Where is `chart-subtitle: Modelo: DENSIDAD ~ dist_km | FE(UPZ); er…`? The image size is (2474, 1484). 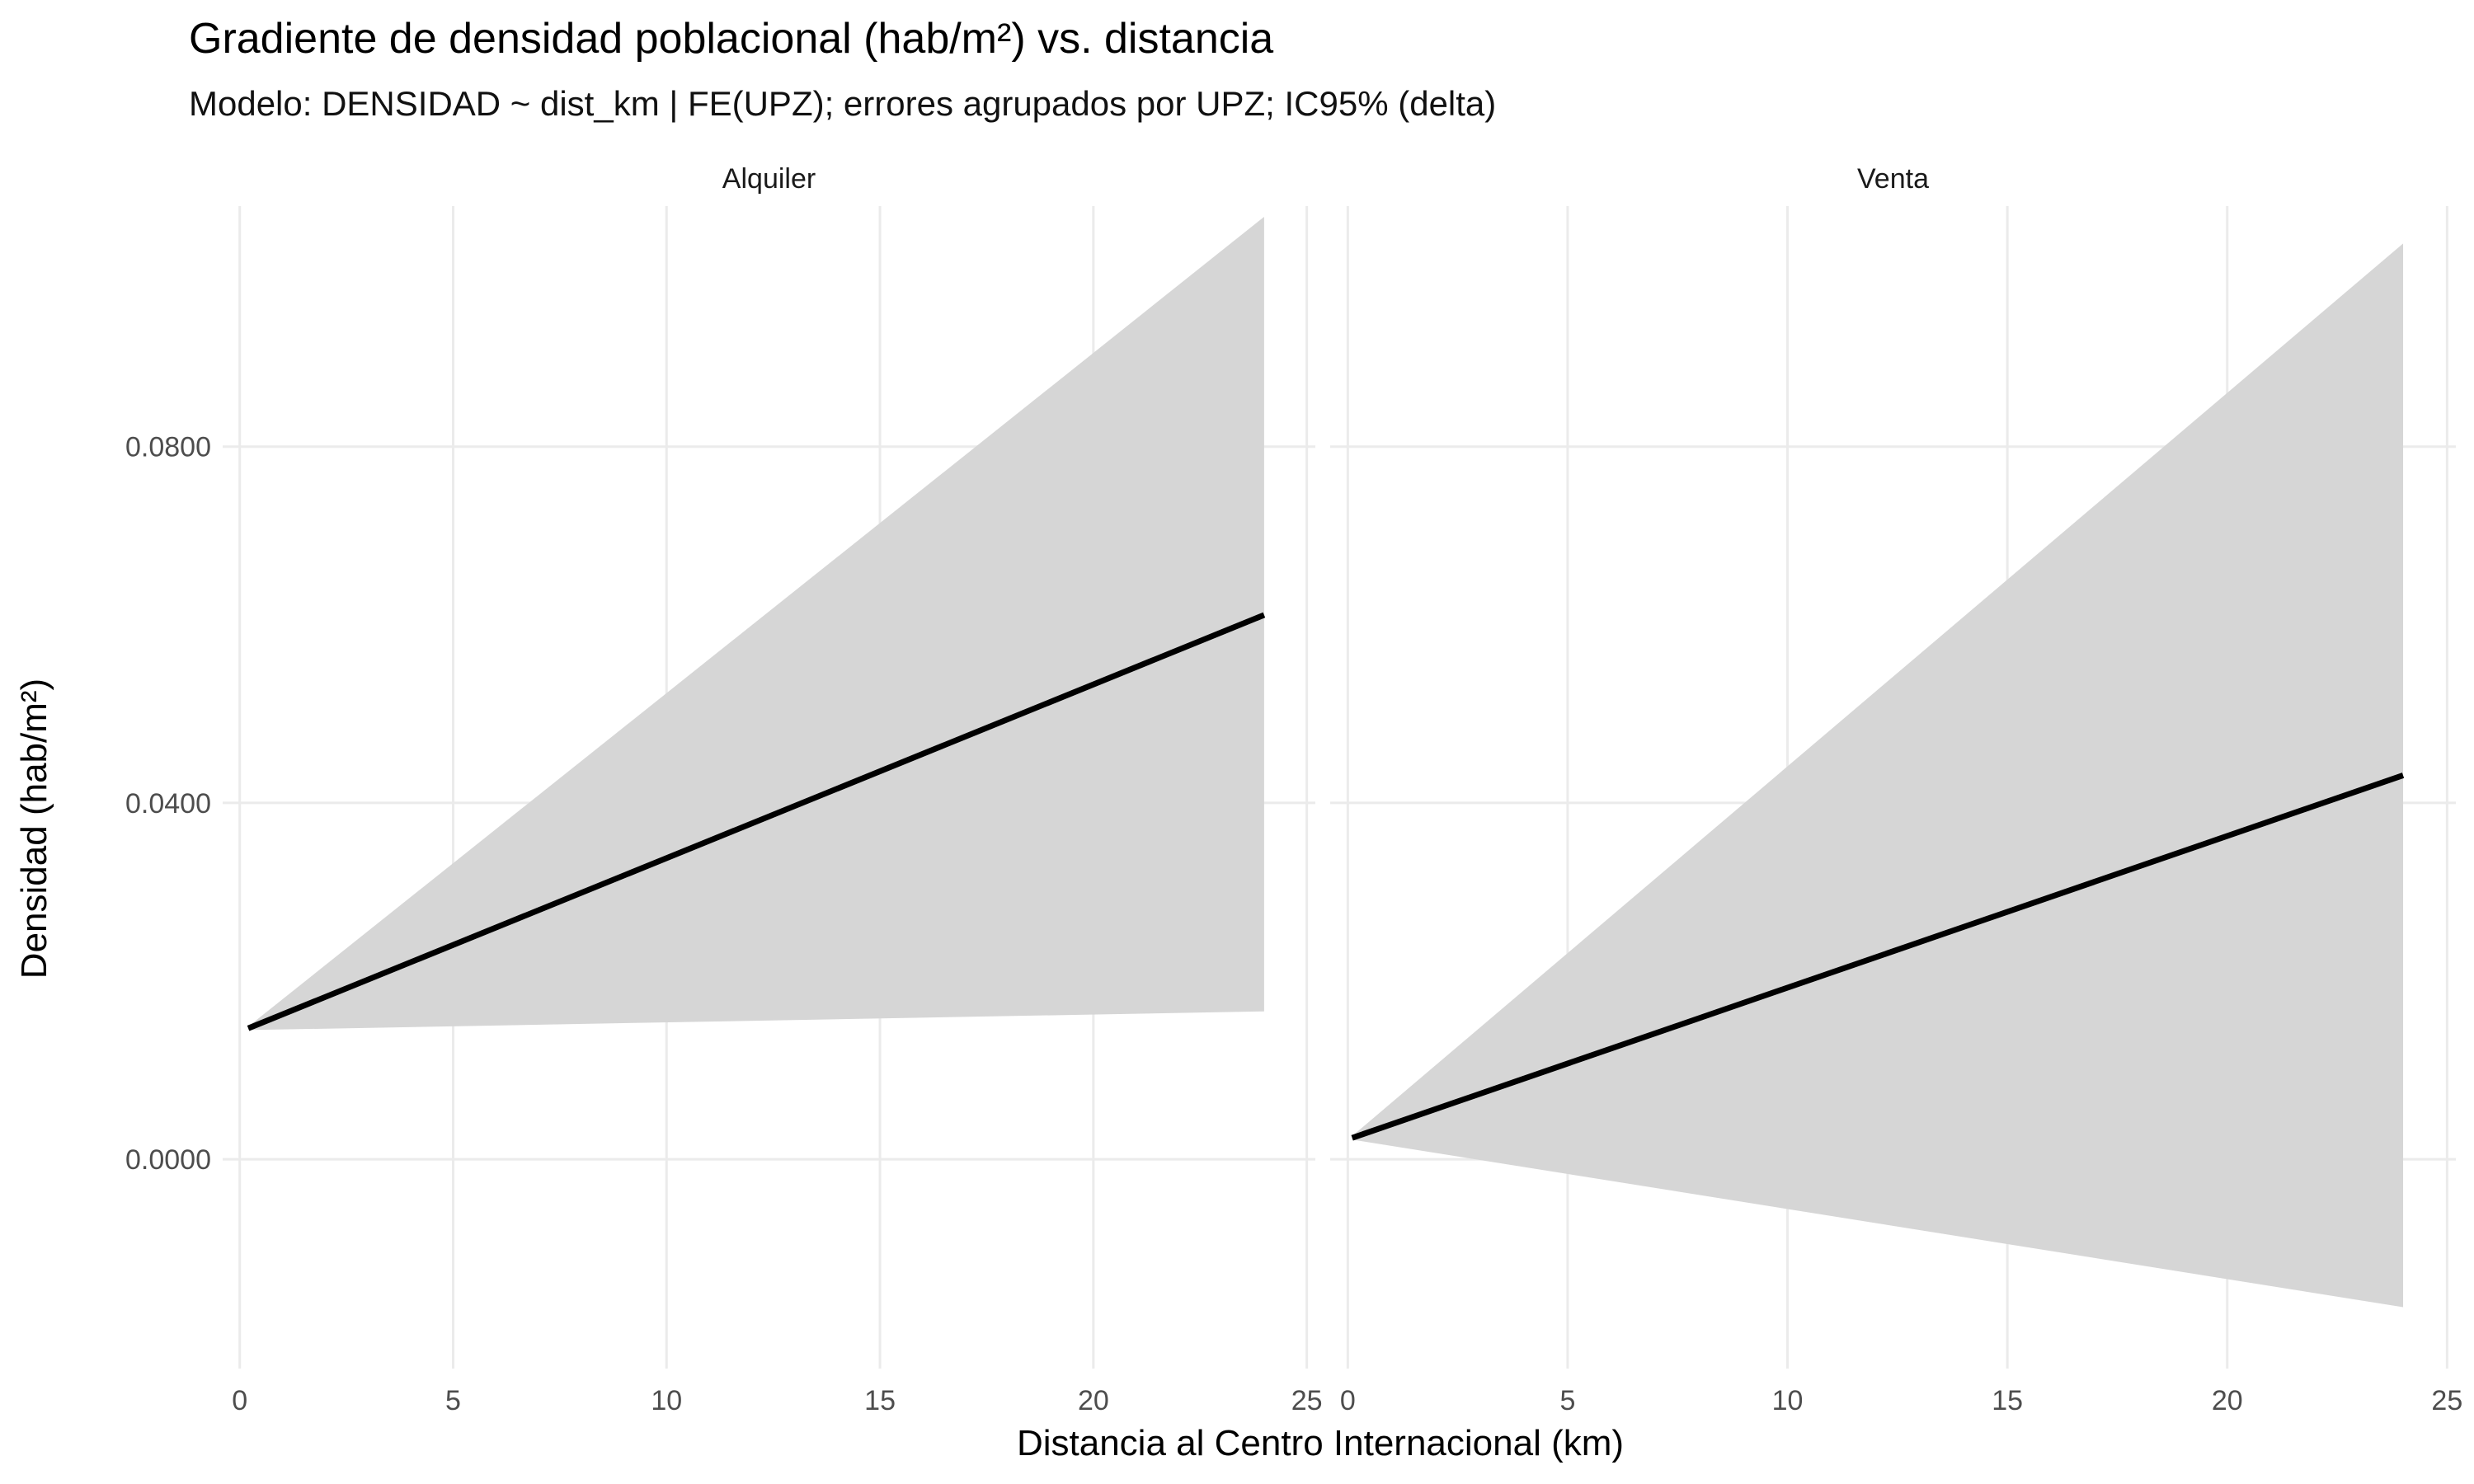
chart-subtitle: Modelo: DENSIDAD ~ dist_km | FE(UPZ); er… is located at coordinates (842, 103).